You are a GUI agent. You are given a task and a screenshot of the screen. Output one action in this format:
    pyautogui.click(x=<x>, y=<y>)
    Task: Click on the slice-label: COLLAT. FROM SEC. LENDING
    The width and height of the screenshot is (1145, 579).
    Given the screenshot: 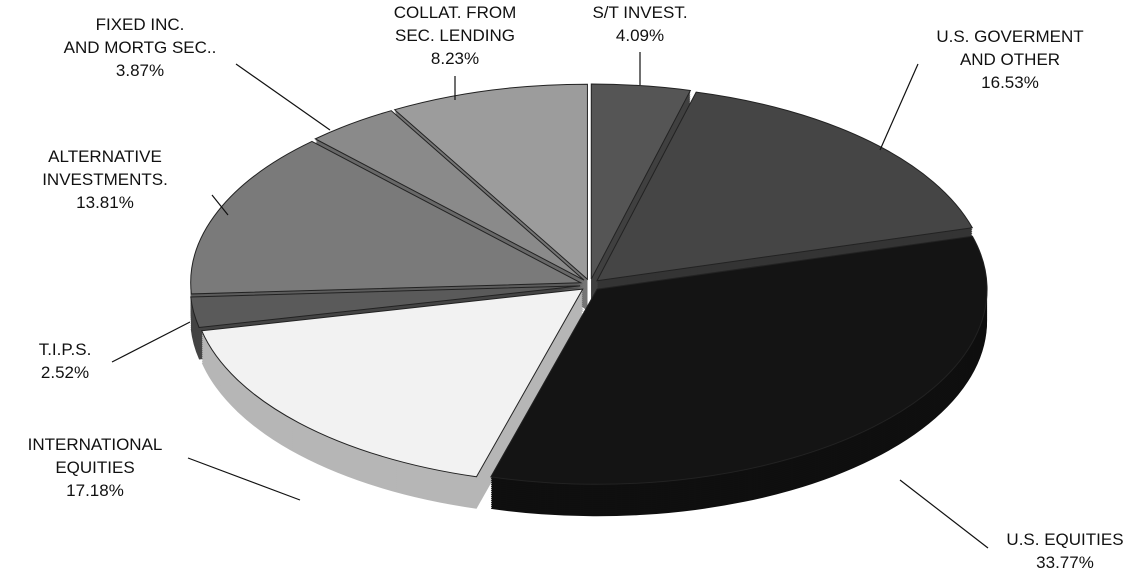 What is the action you would take?
    pyautogui.click(x=455, y=24)
    